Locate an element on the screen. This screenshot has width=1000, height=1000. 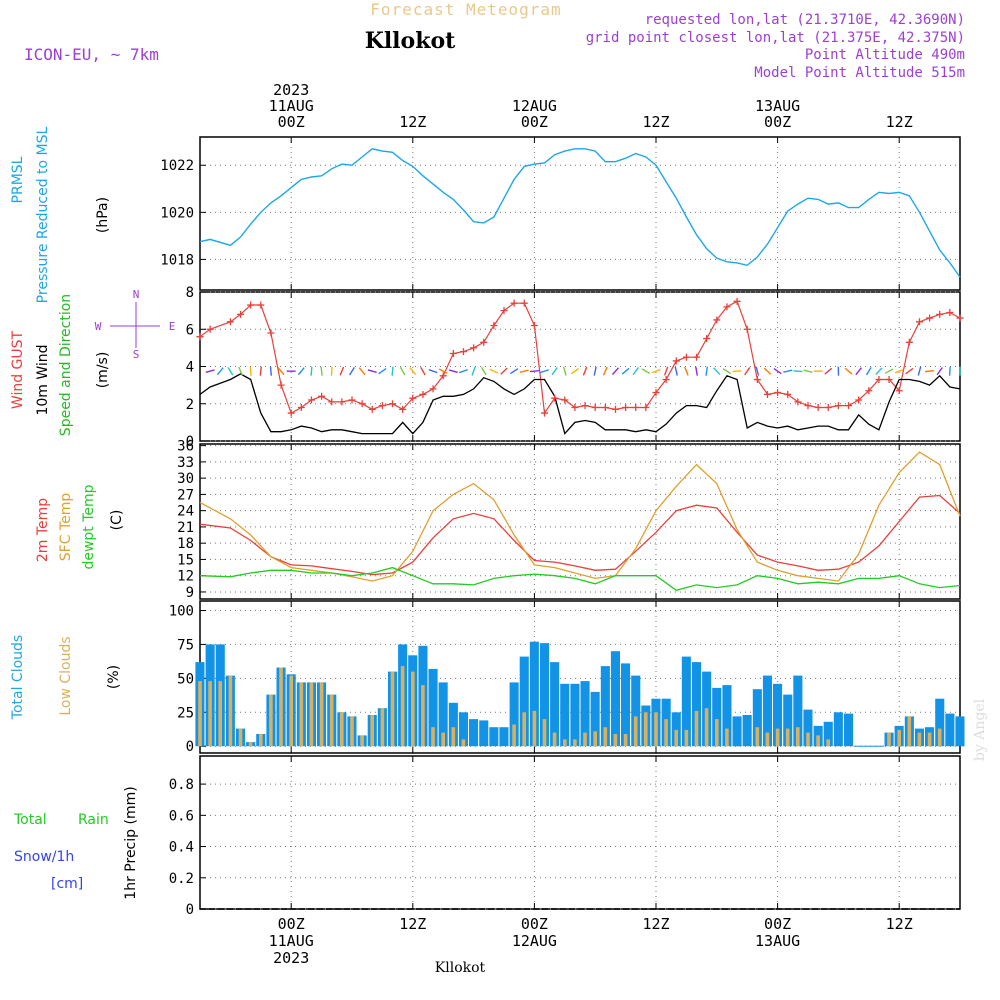
top-time-label-0-1: 11AUG is located at coordinates (291, 106).